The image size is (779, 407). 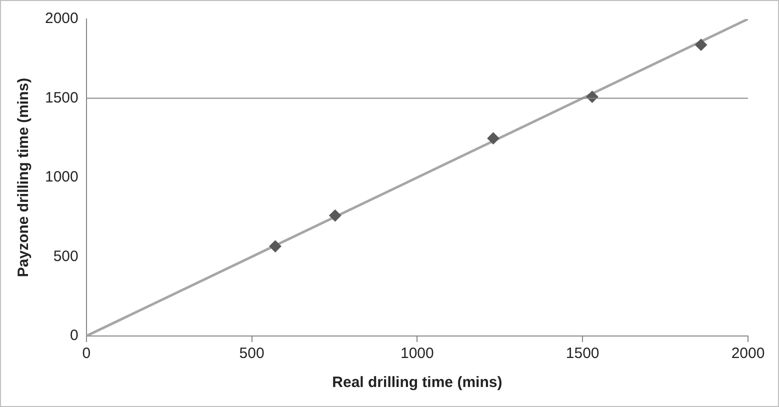 I want to click on x-tick-label: 1000, so click(x=417, y=353).